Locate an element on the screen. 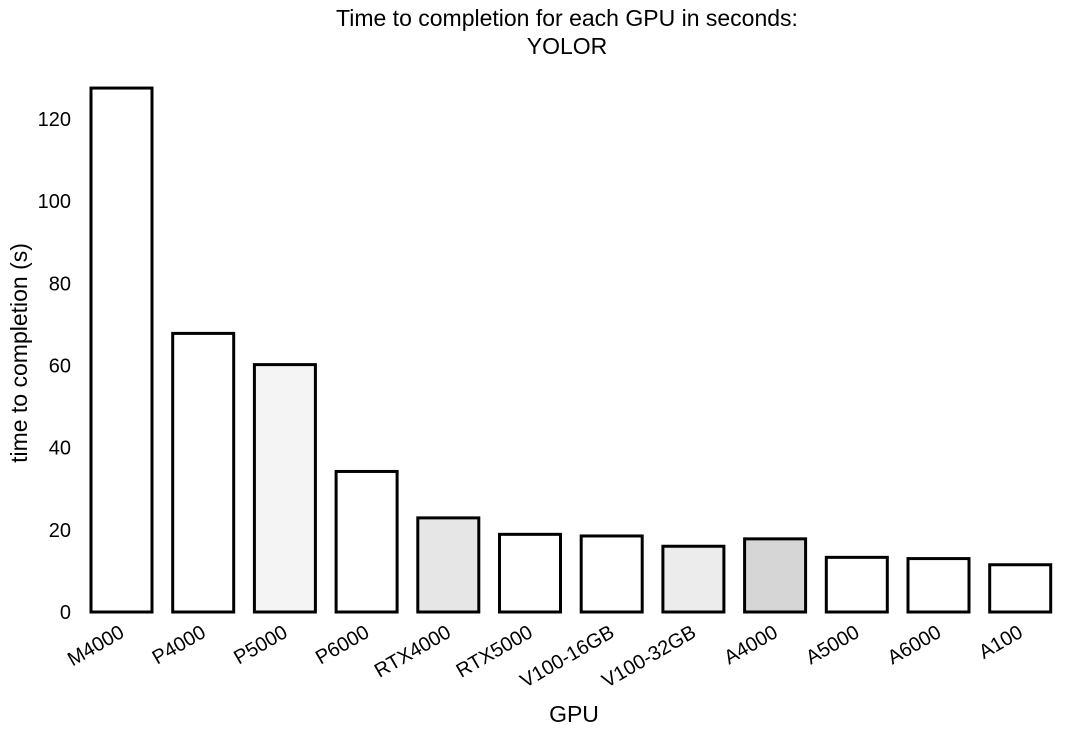 This screenshot has height=733, width=1073. bar-v100-32gb is located at coordinates (693, 579).